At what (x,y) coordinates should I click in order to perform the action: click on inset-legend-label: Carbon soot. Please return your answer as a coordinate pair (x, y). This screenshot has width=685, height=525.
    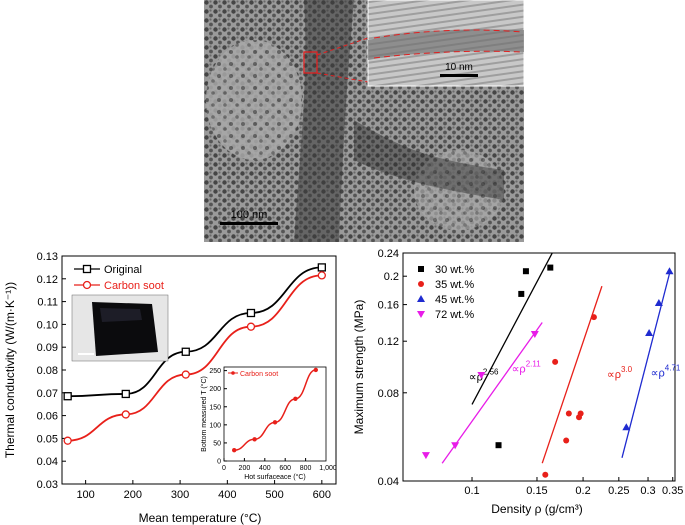
    Looking at the image, I should click on (259, 374).